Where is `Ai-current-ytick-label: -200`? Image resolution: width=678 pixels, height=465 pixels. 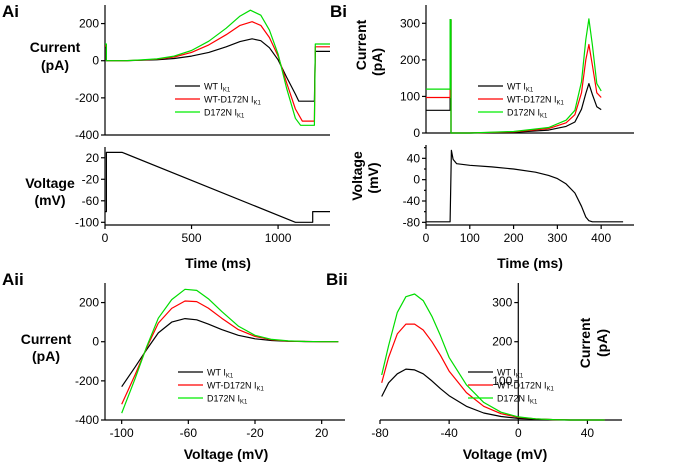 Ai-current-ytick-label: -200 is located at coordinates (87, 98).